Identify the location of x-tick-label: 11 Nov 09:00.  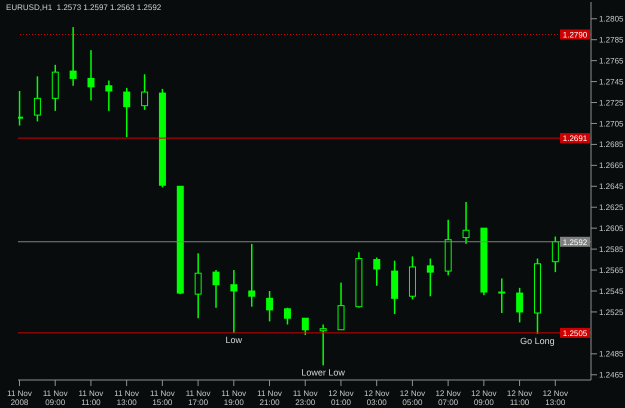
(55, 398).